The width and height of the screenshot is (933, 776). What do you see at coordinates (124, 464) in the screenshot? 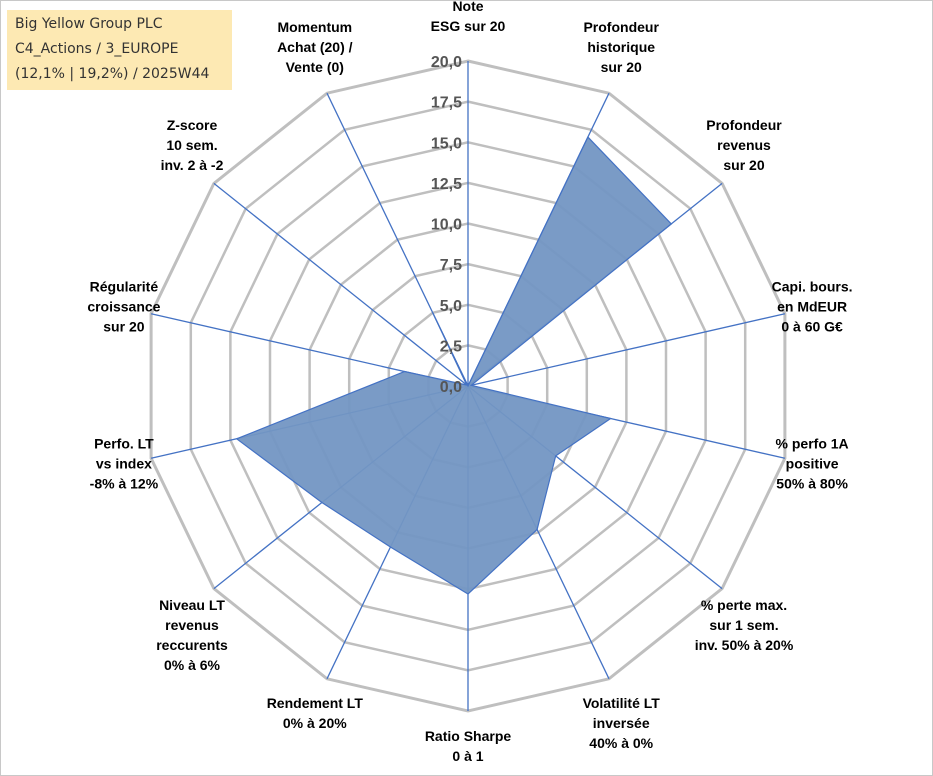
I see `axis-label: Perfo. LT vs index -8% à 12%` at bounding box center [124, 464].